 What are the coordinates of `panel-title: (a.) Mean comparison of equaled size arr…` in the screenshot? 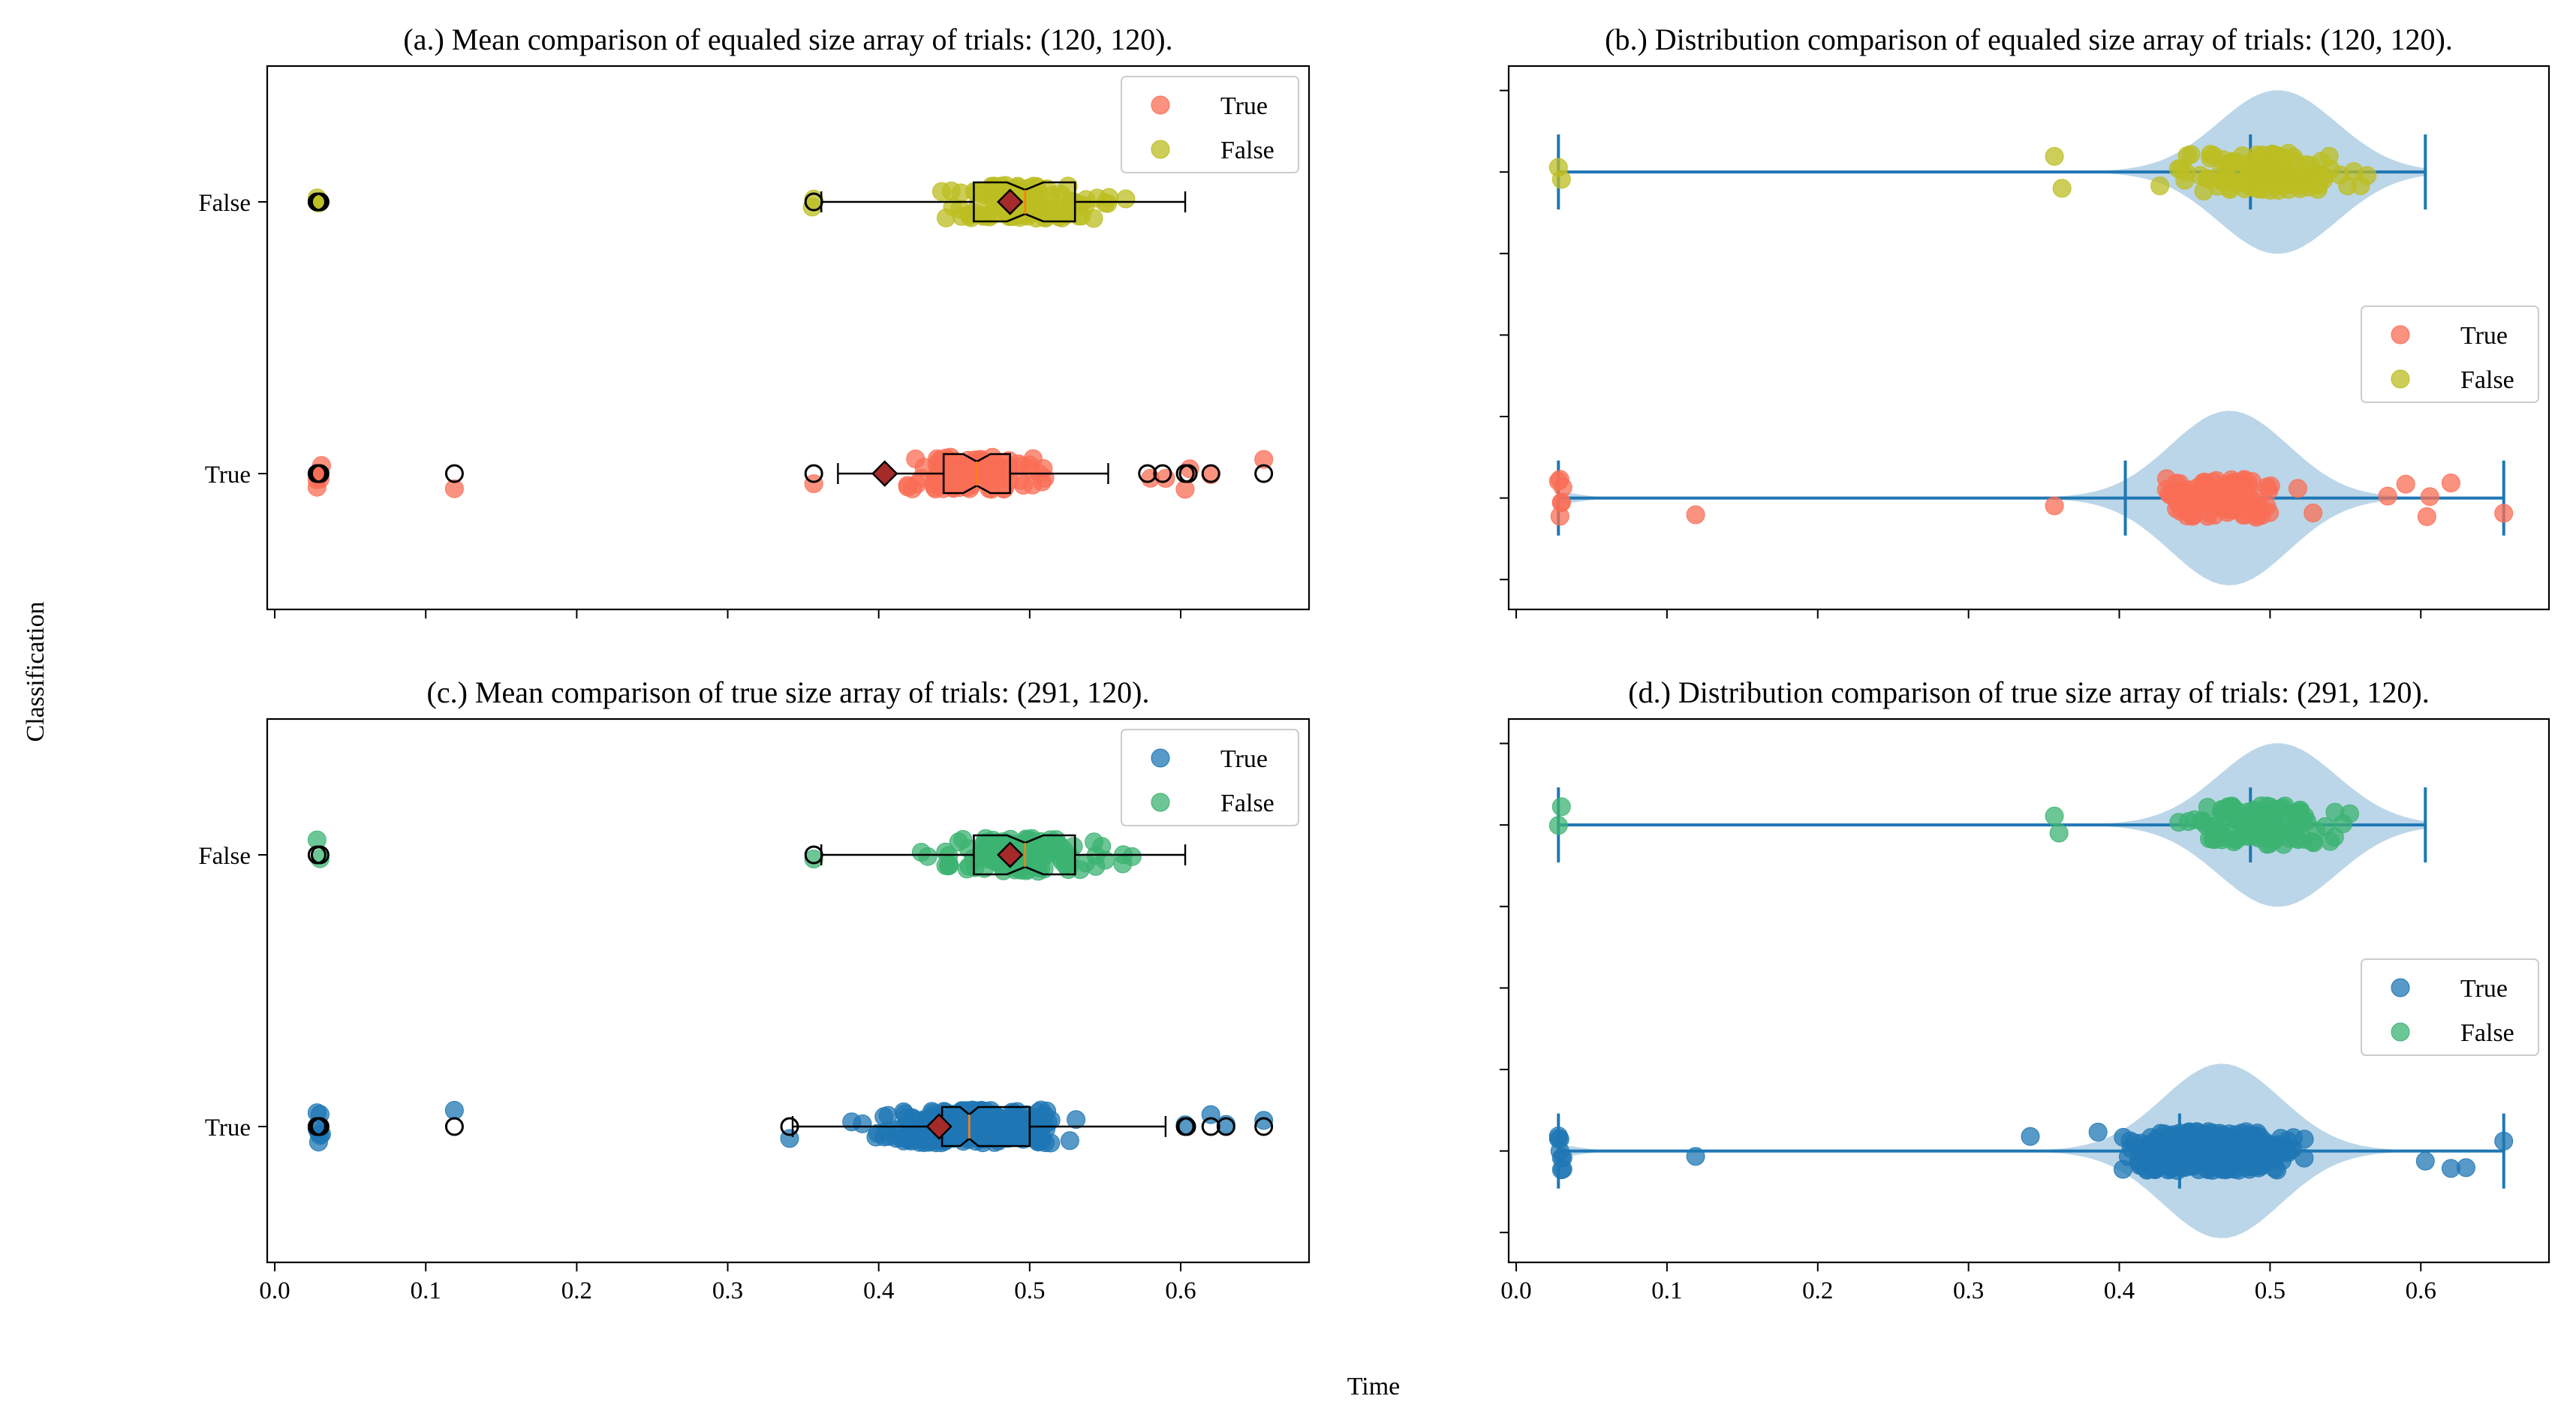 It's located at (788, 39).